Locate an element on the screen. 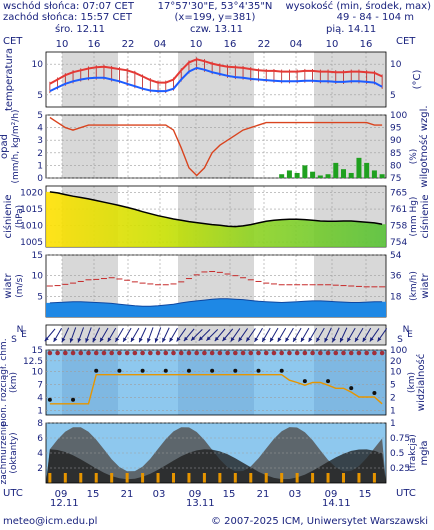 The height and width of the screenshot is (530, 434). compass-letter-right: N is located at coordinates (406, 330).